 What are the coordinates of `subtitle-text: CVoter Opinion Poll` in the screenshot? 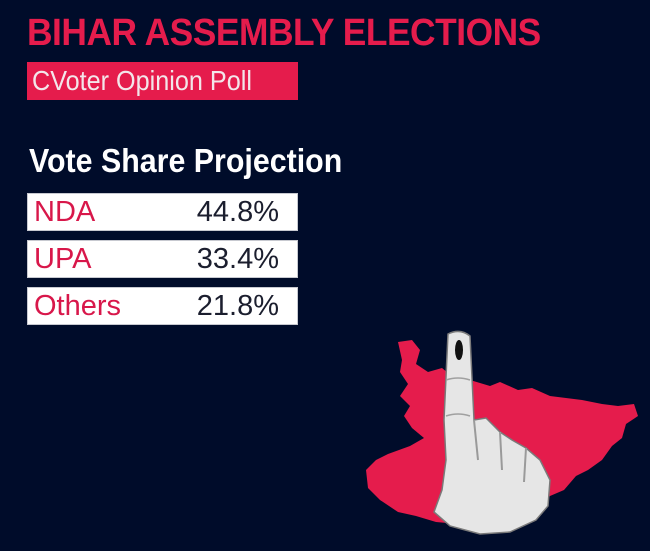 It's located at (142, 80).